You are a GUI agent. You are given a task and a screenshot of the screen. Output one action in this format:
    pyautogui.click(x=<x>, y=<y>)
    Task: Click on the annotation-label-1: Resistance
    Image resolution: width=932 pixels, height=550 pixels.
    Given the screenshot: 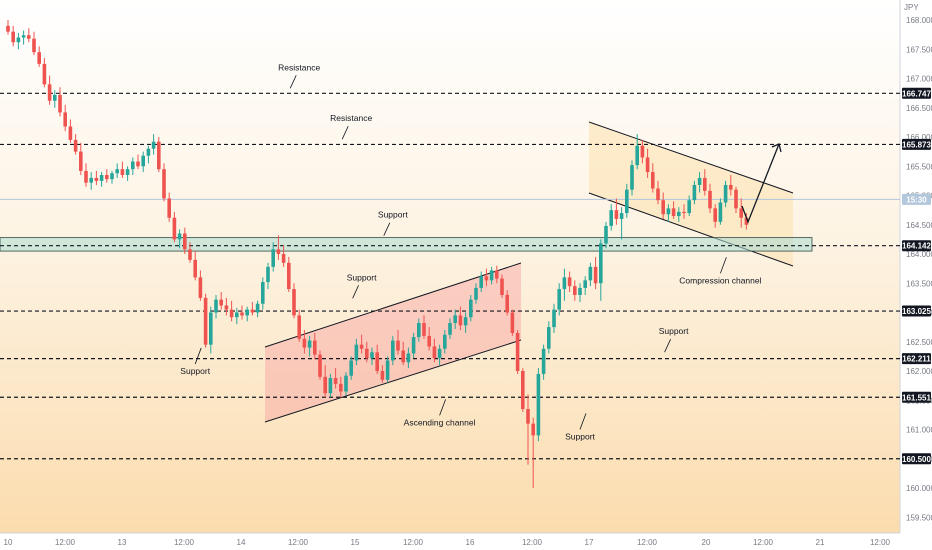 What is the action you would take?
    pyautogui.click(x=351, y=118)
    